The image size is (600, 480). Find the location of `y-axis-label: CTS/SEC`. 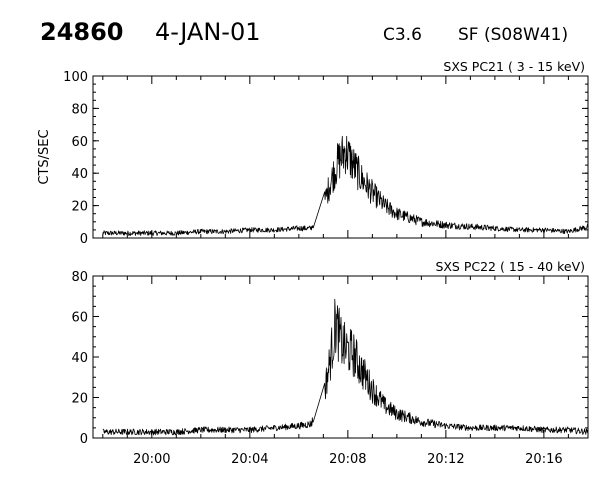

y-axis-label: CTS/SEC is located at coordinates (44, 156).